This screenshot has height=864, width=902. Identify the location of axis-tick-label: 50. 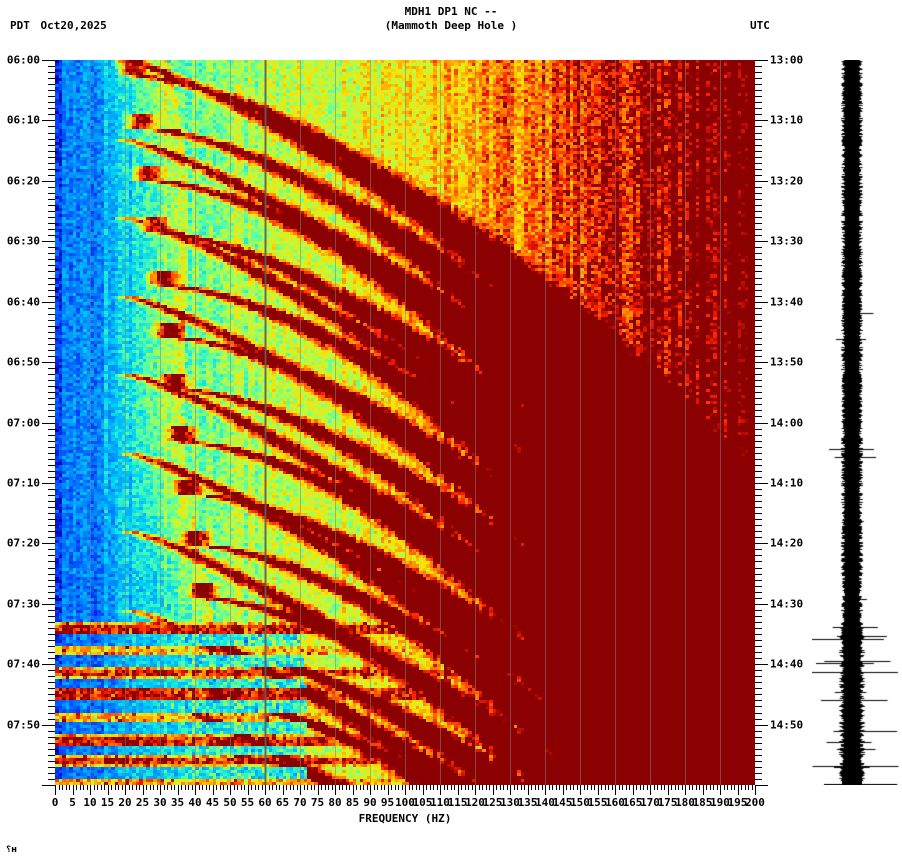
(230, 802).